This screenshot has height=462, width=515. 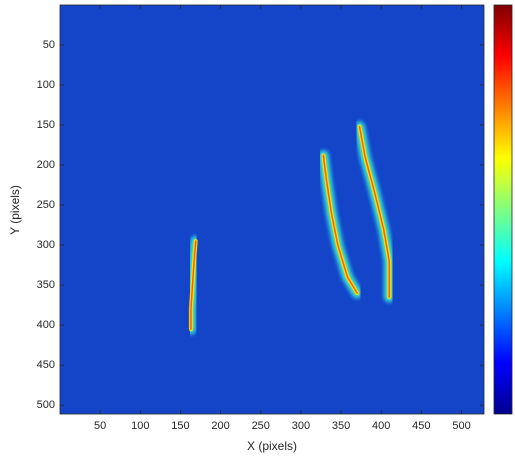 I want to click on x-tick-label: 100, so click(x=140, y=426).